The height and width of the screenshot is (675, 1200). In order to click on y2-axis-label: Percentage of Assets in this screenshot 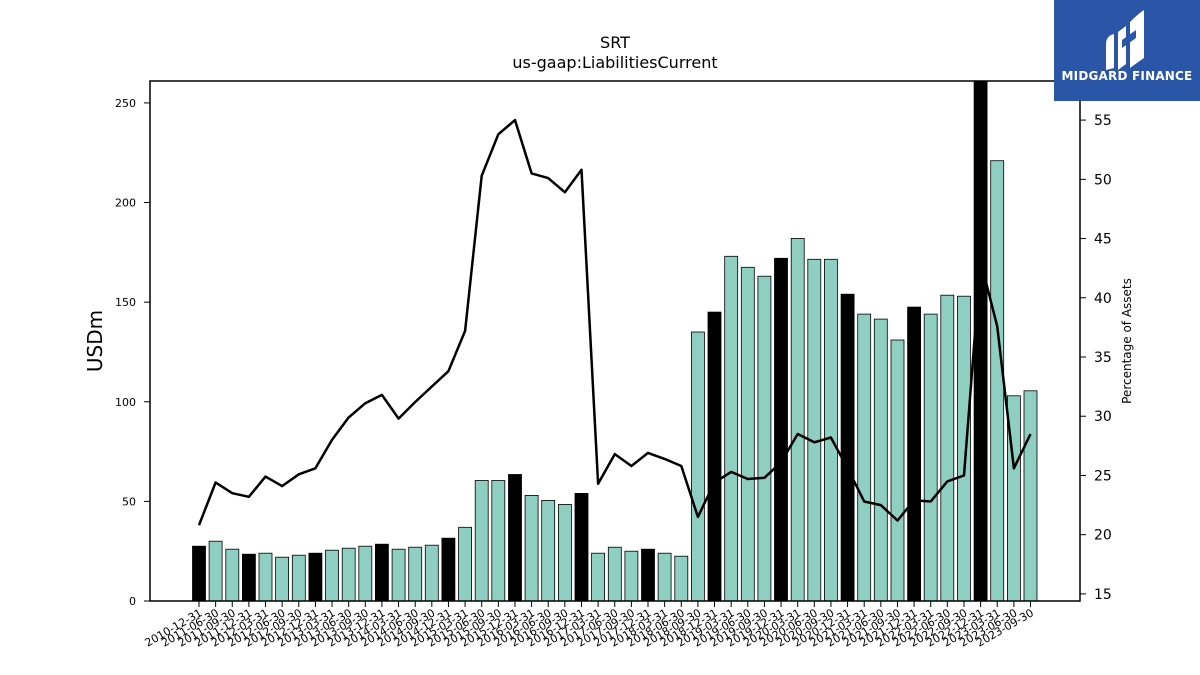, I will do `click(1127, 341)`.